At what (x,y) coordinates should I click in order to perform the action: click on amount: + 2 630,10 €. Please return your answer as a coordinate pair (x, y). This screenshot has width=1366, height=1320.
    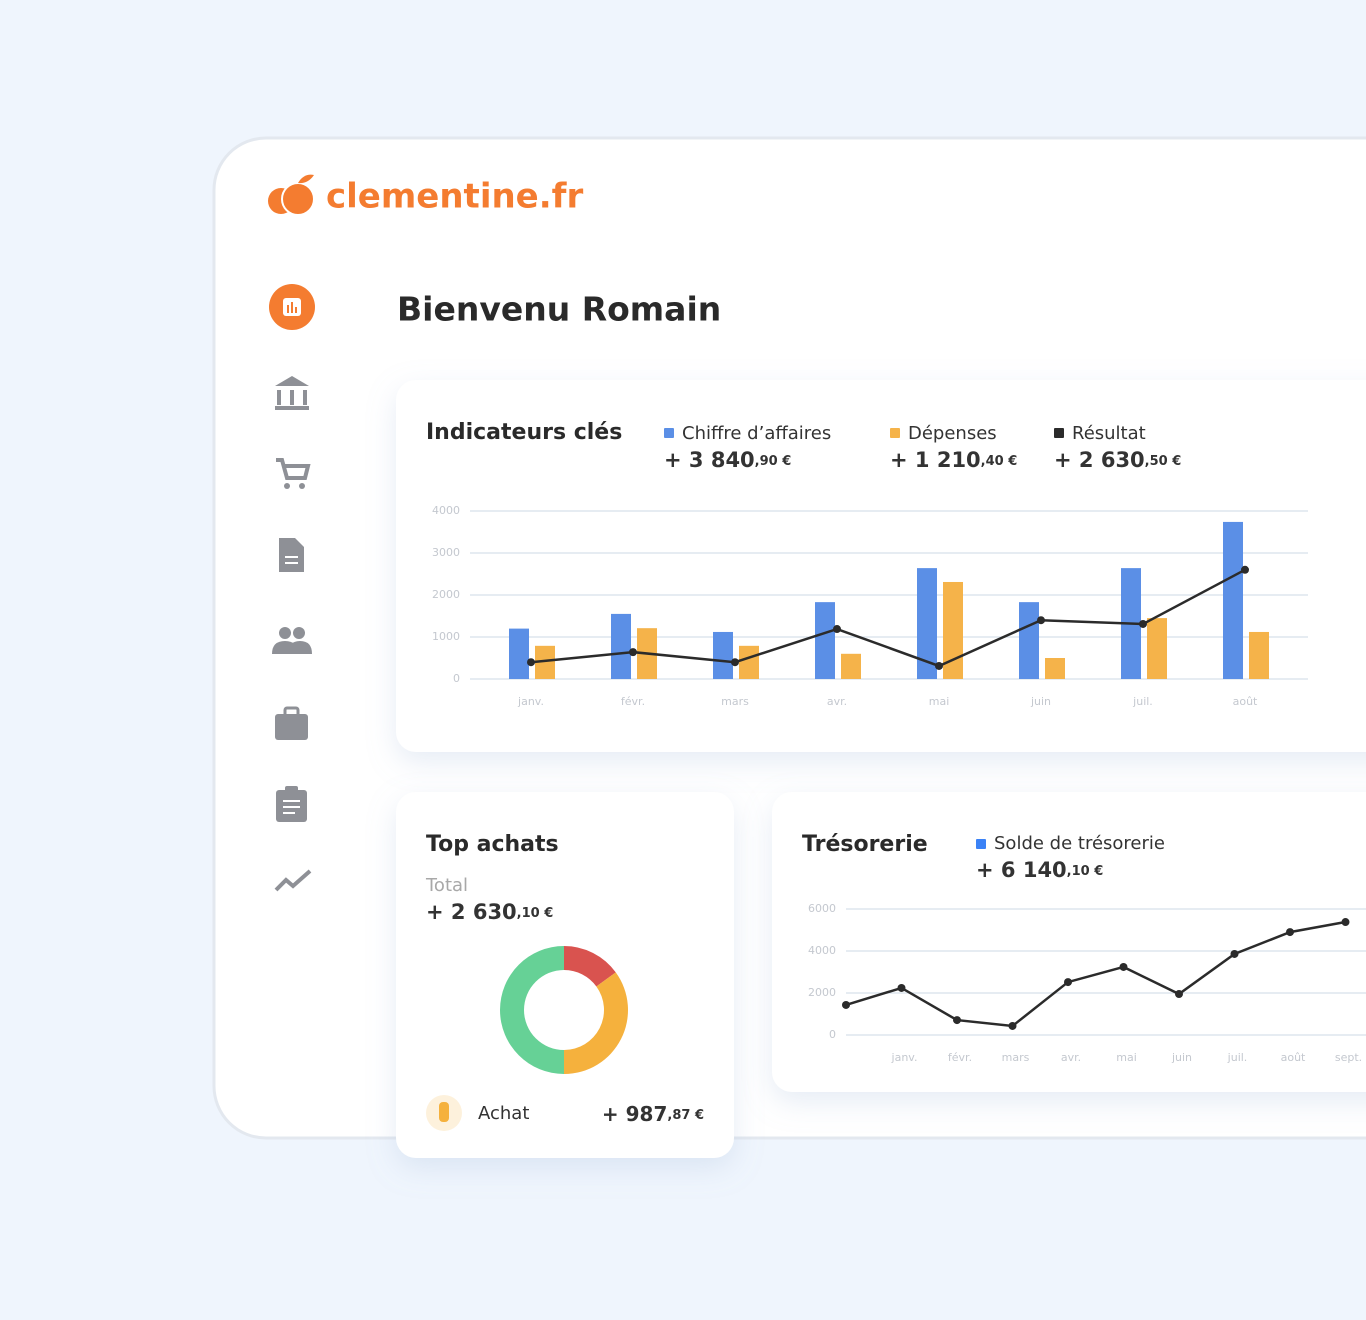
    Looking at the image, I should click on (489, 912).